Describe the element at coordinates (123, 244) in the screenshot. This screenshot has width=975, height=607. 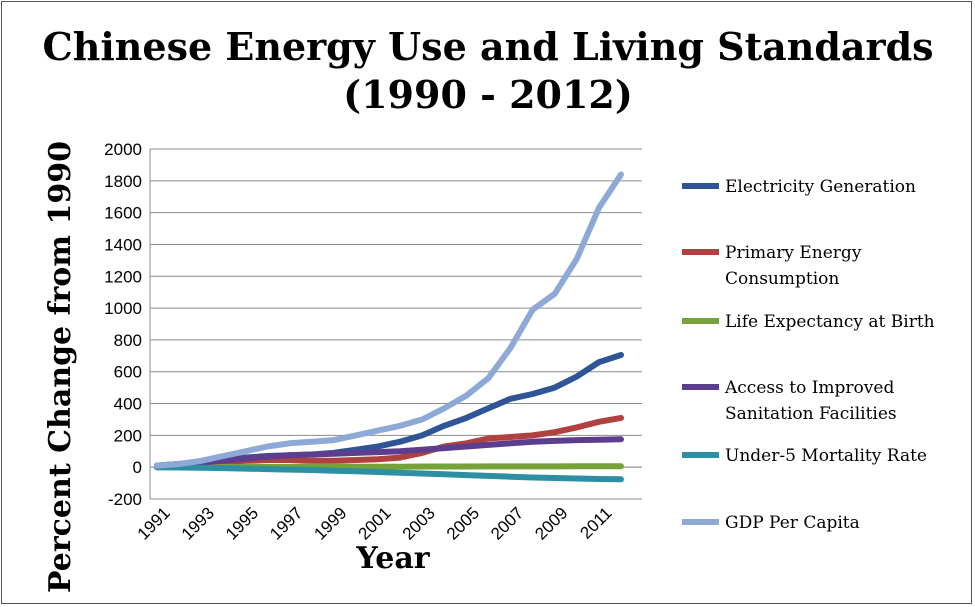
I see `y-tick-label: 1400` at that location.